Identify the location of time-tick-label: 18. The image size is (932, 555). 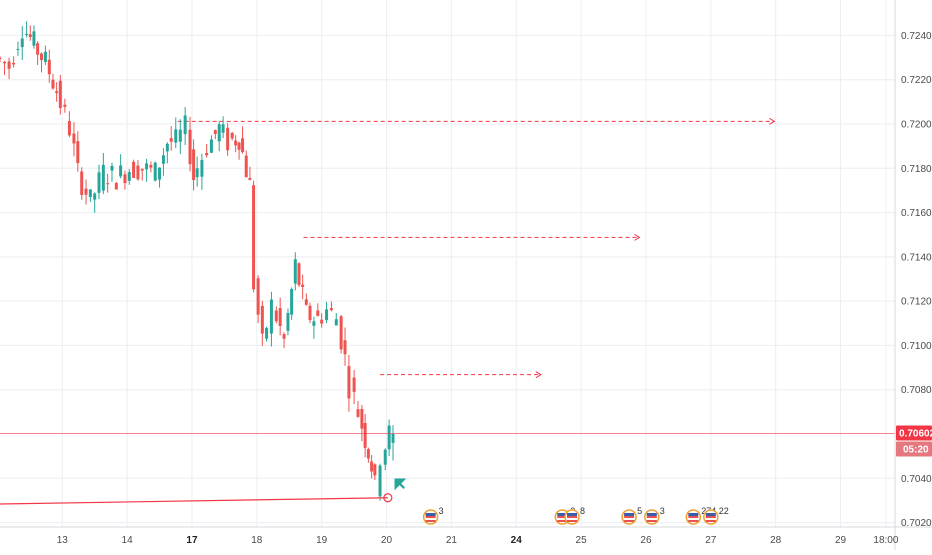
(257, 540).